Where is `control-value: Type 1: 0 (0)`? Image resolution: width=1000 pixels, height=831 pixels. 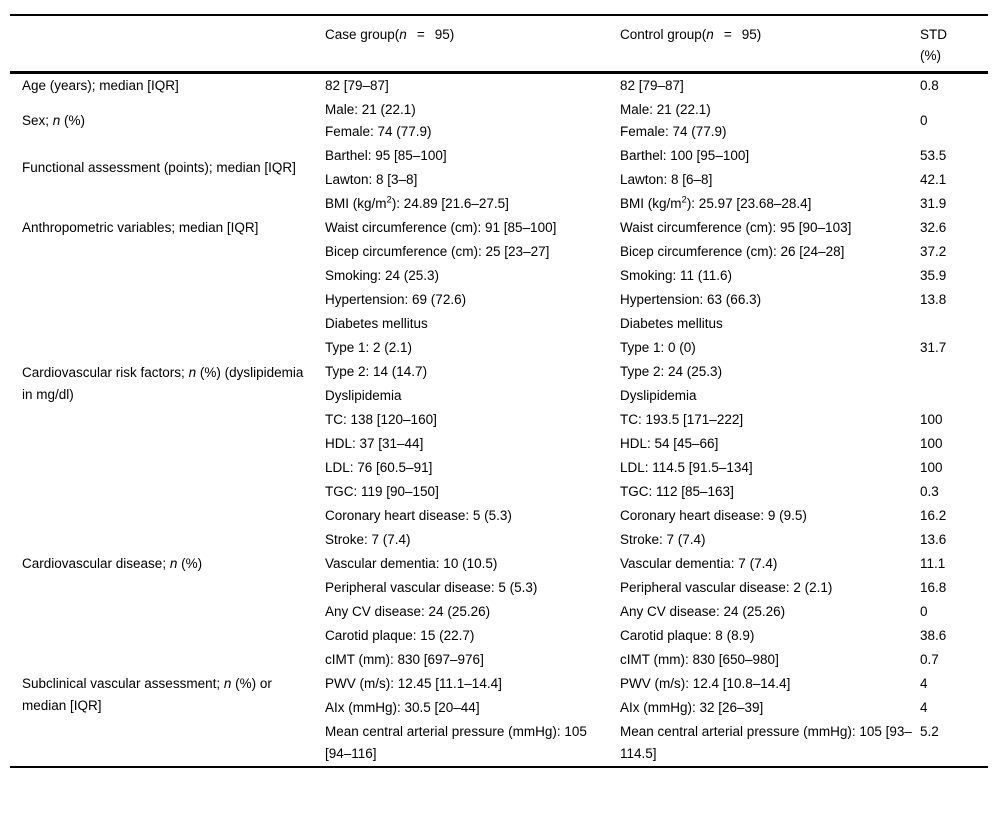
control-value: Type 1: 0 (0) is located at coordinates (658, 347).